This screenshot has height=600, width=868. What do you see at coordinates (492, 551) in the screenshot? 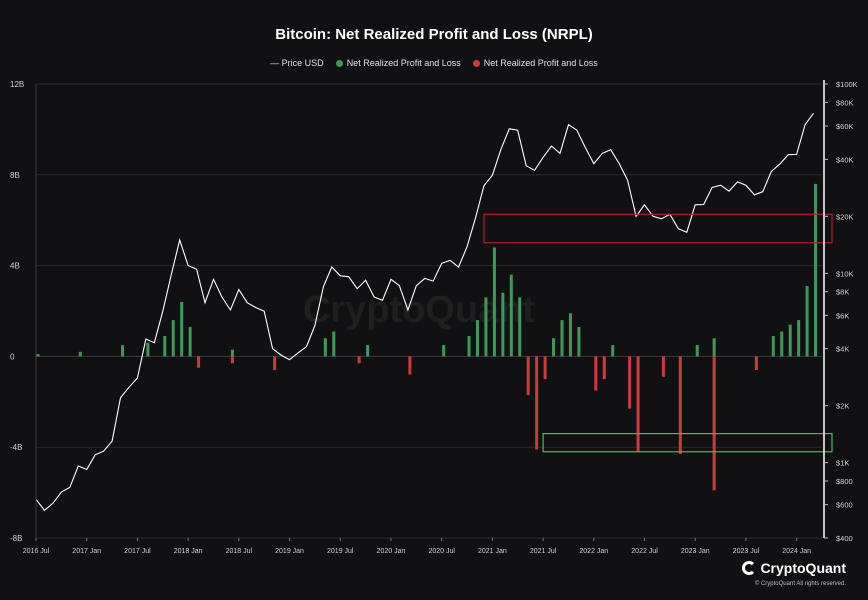
I see `x-tick-label: 2021 Jan` at bounding box center [492, 551].